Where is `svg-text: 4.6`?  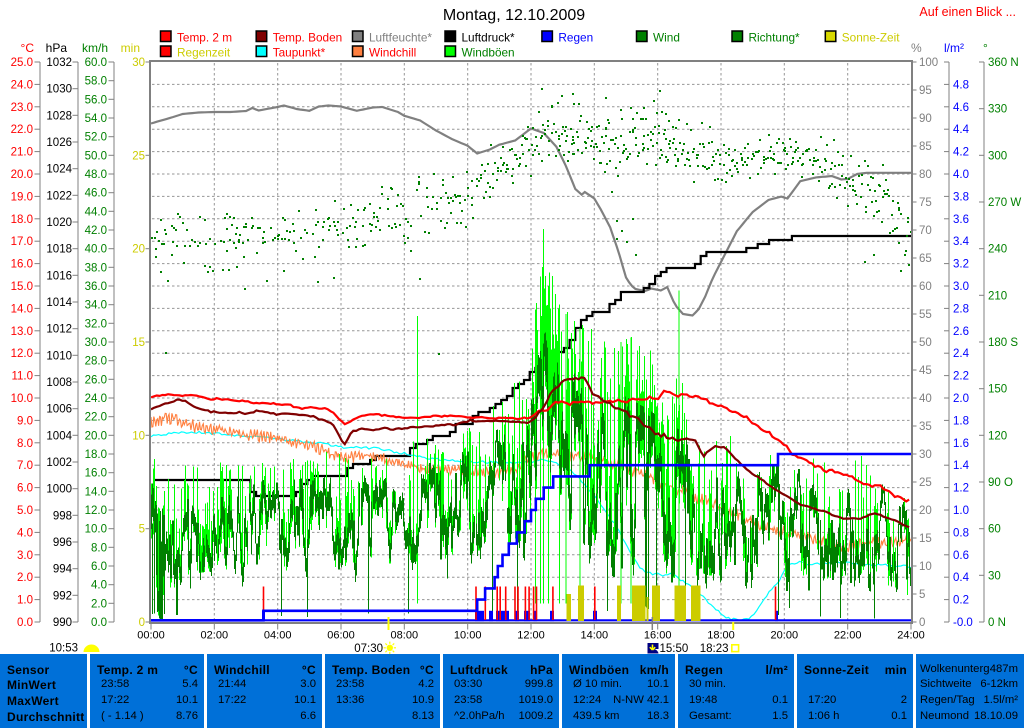 svg-text: 4.6 is located at coordinates (961, 108).